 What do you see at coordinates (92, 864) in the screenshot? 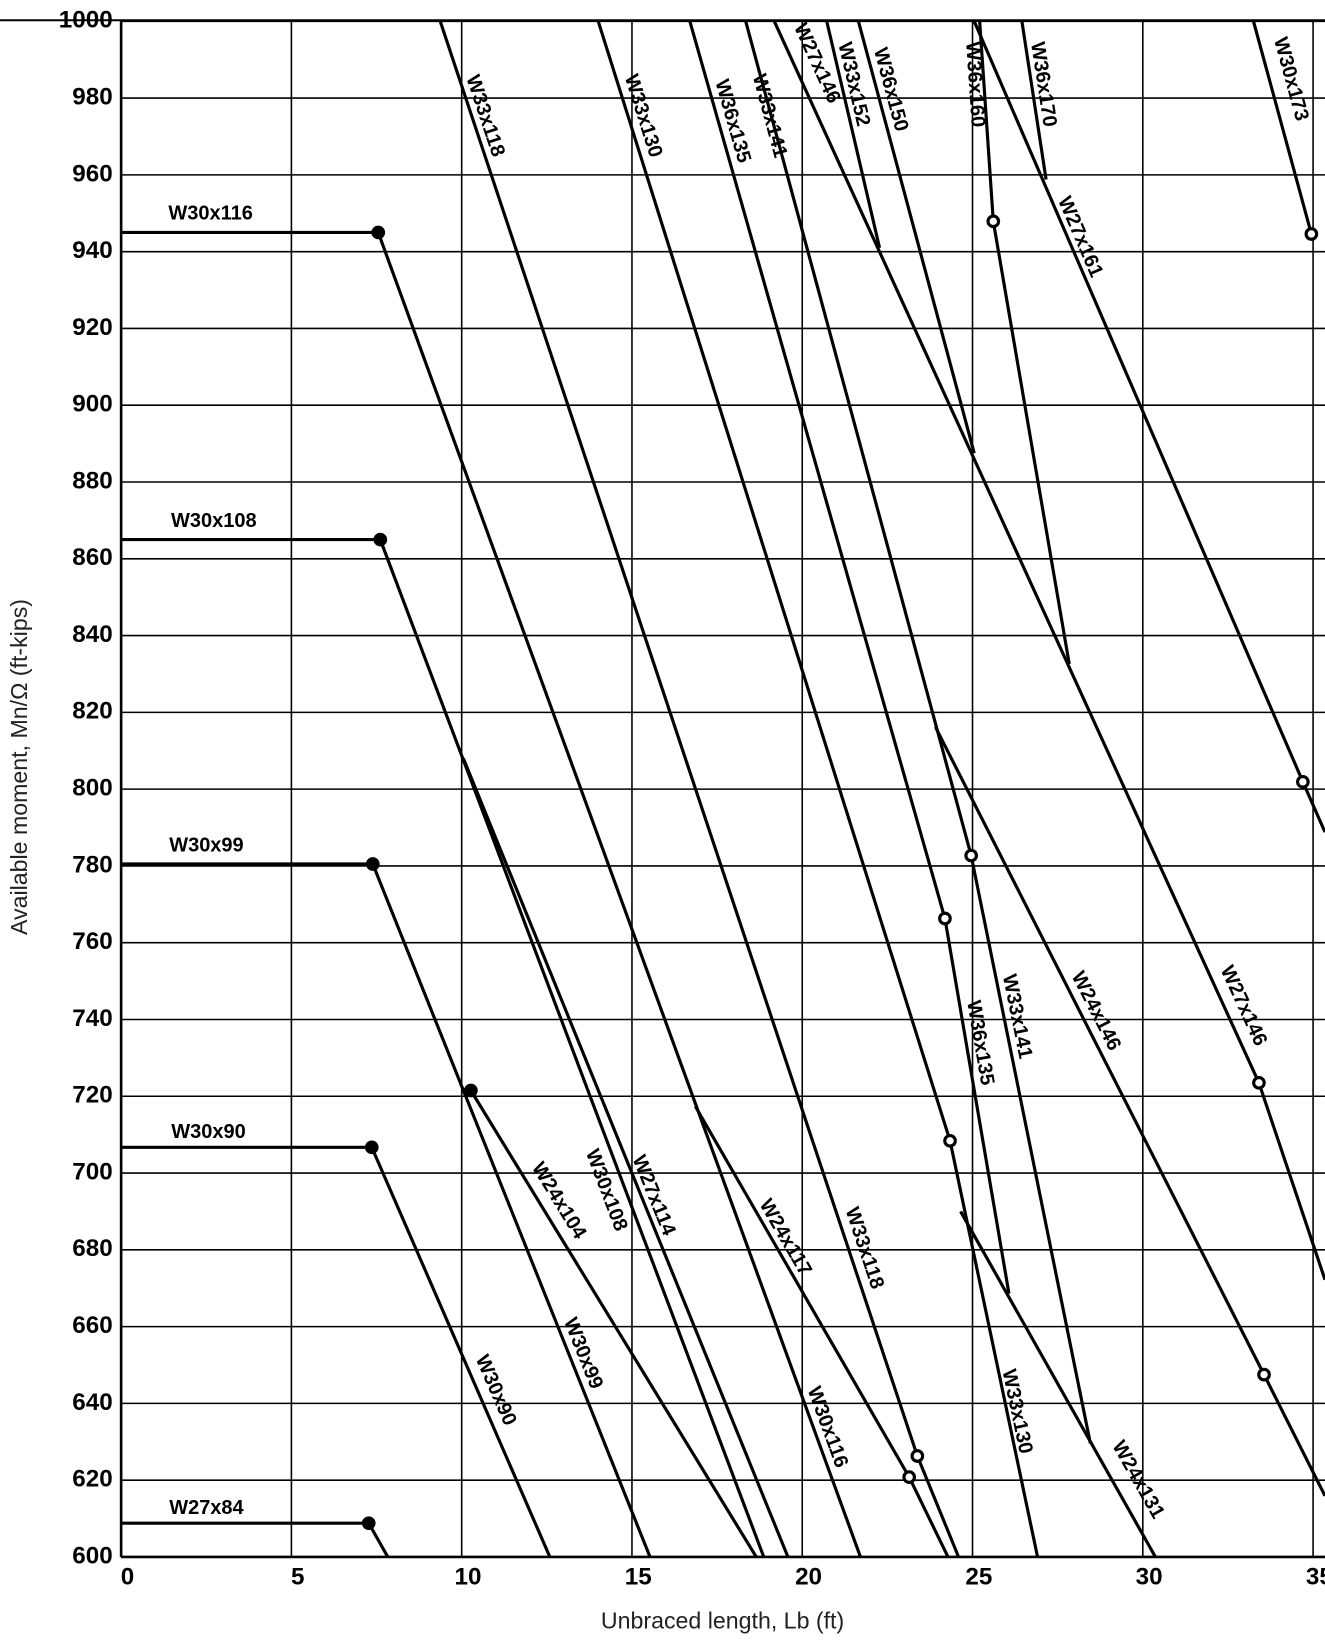
I see `y-tick-label: 780` at bounding box center [92, 864].